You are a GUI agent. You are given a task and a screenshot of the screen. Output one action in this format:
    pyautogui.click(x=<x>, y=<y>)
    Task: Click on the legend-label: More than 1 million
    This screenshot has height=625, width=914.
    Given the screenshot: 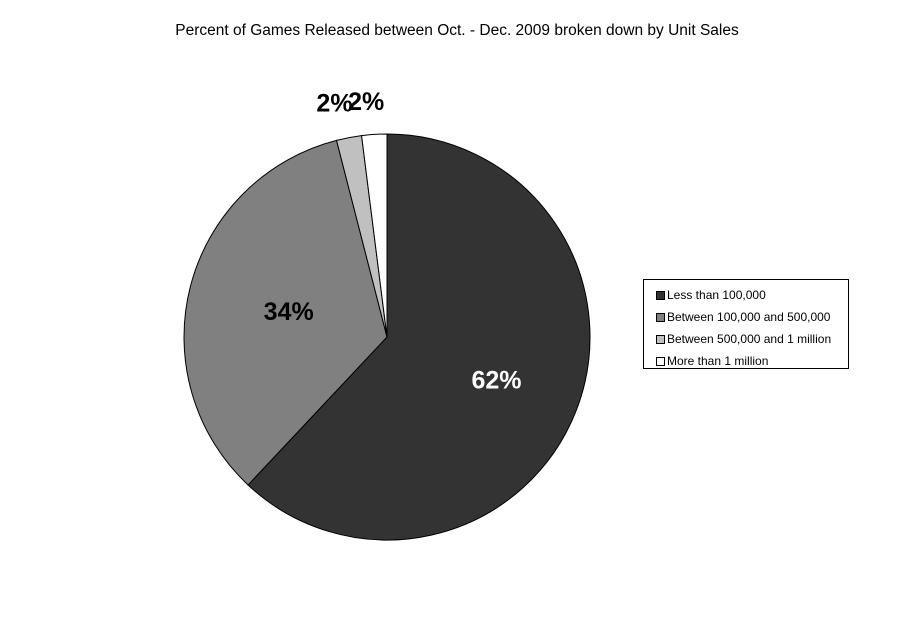 What is the action you would take?
    pyautogui.click(x=718, y=361)
    